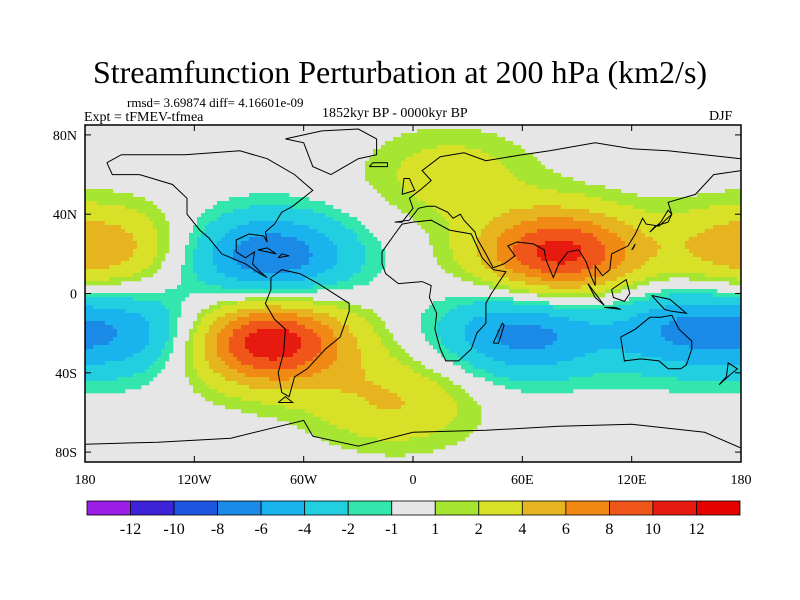 The height and width of the screenshot is (600, 800). I want to click on x-tick-label: 60W, so click(304, 480).